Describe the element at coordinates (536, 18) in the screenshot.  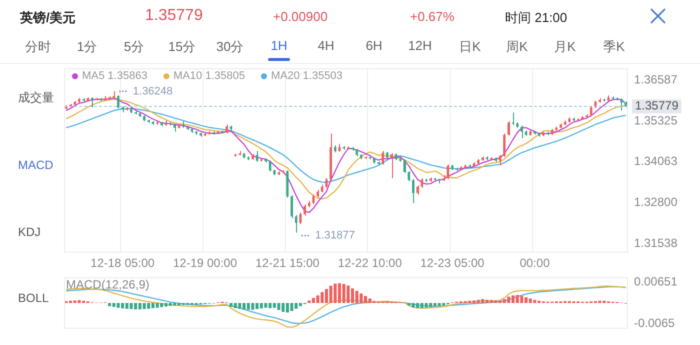
I see `text: 时间 21:00` at that location.